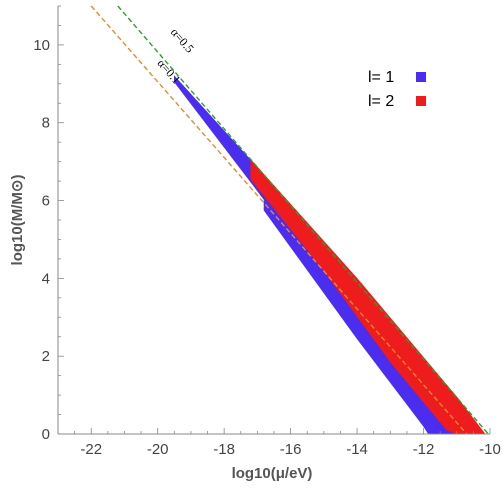 This screenshot has height=490, width=502. Describe the element at coordinates (357, 449) in the screenshot. I see `x-tick-label: -14` at that location.